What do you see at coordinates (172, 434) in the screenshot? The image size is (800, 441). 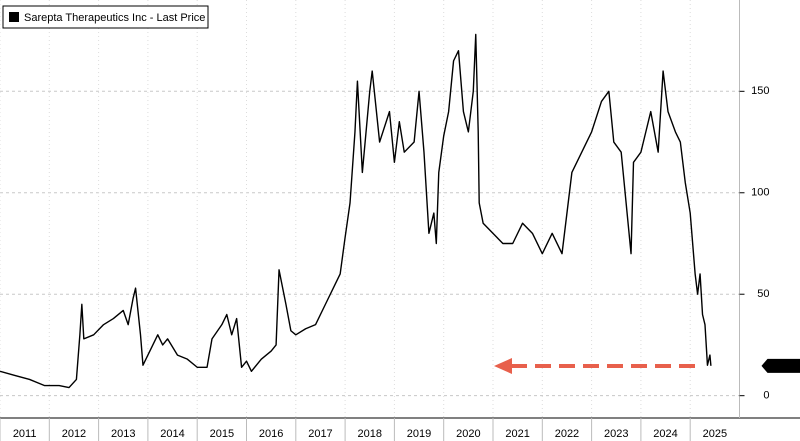 I see `x-tick-label: 2014` at bounding box center [172, 434].